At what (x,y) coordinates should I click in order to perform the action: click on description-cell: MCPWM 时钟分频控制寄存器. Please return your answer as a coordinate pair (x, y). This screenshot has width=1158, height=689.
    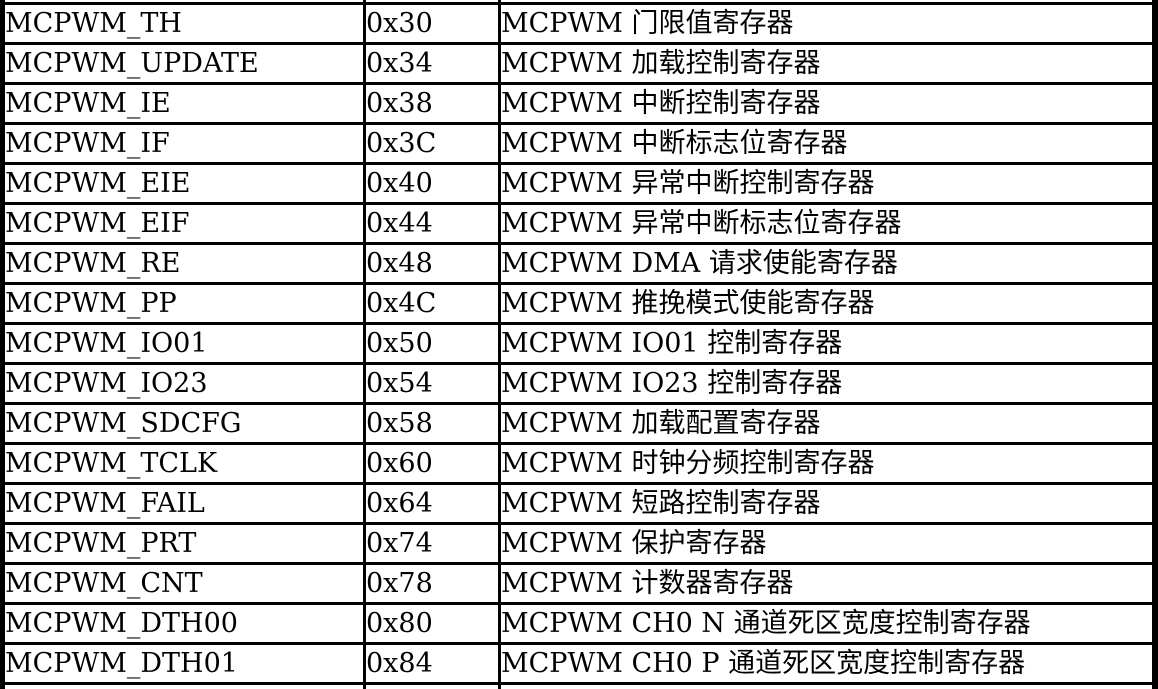
    Looking at the image, I should click on (829, 465).